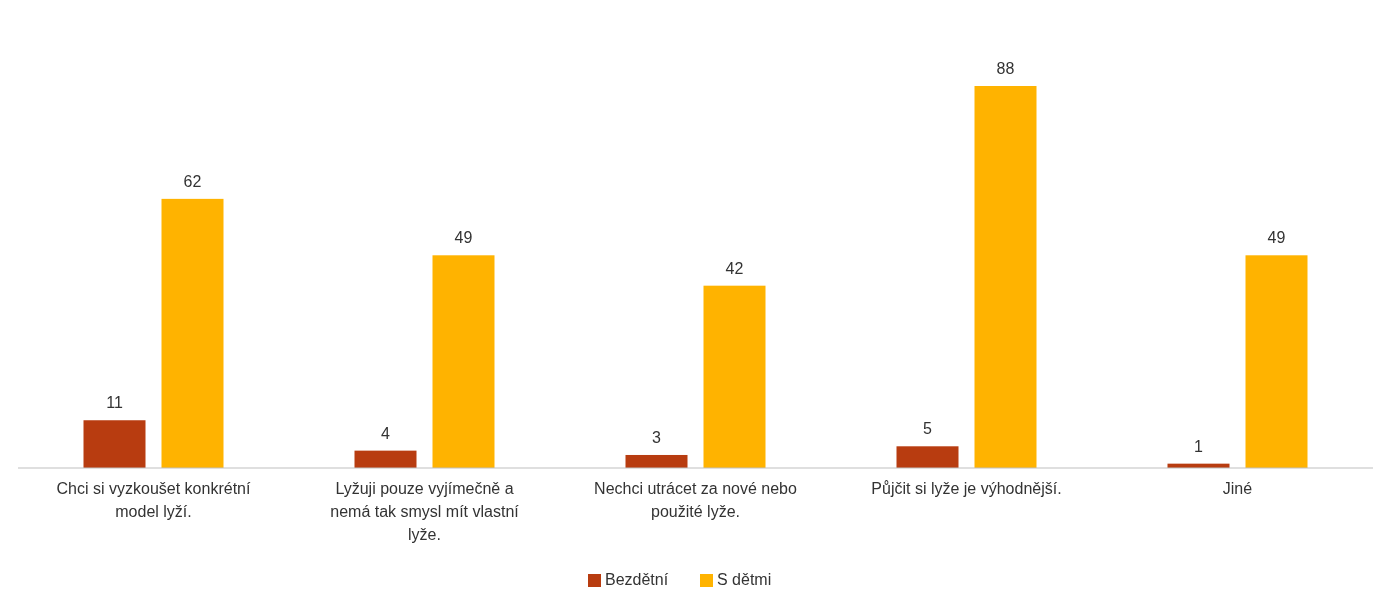 This screenshot has width=1391, height=603. What do you see at coordinates (734, 268) in the screenshot?
I see `data-label: 42` at bounding box center [734, 268].